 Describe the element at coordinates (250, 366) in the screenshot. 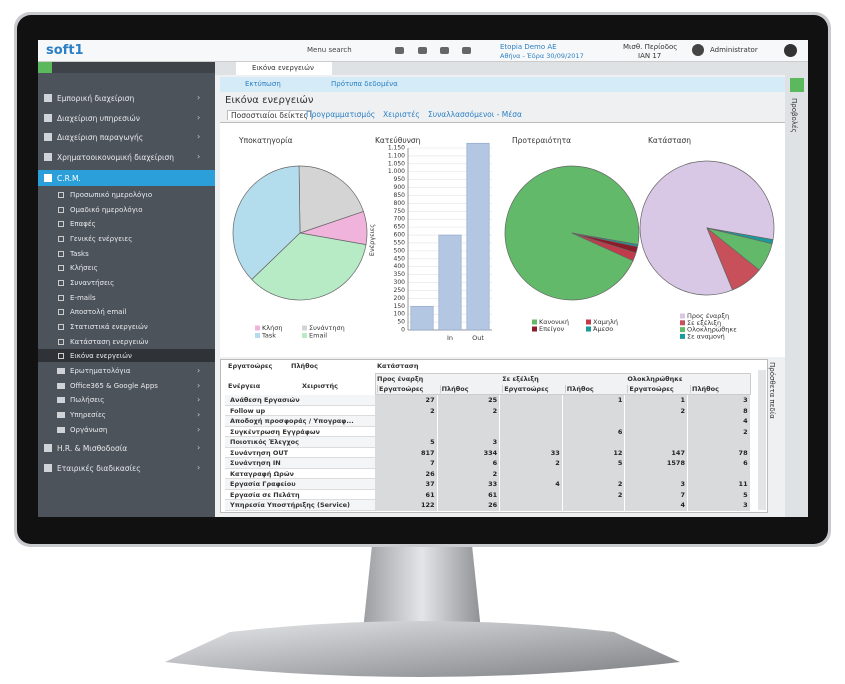

I see `data-field: Εργατοώρες` at that location.